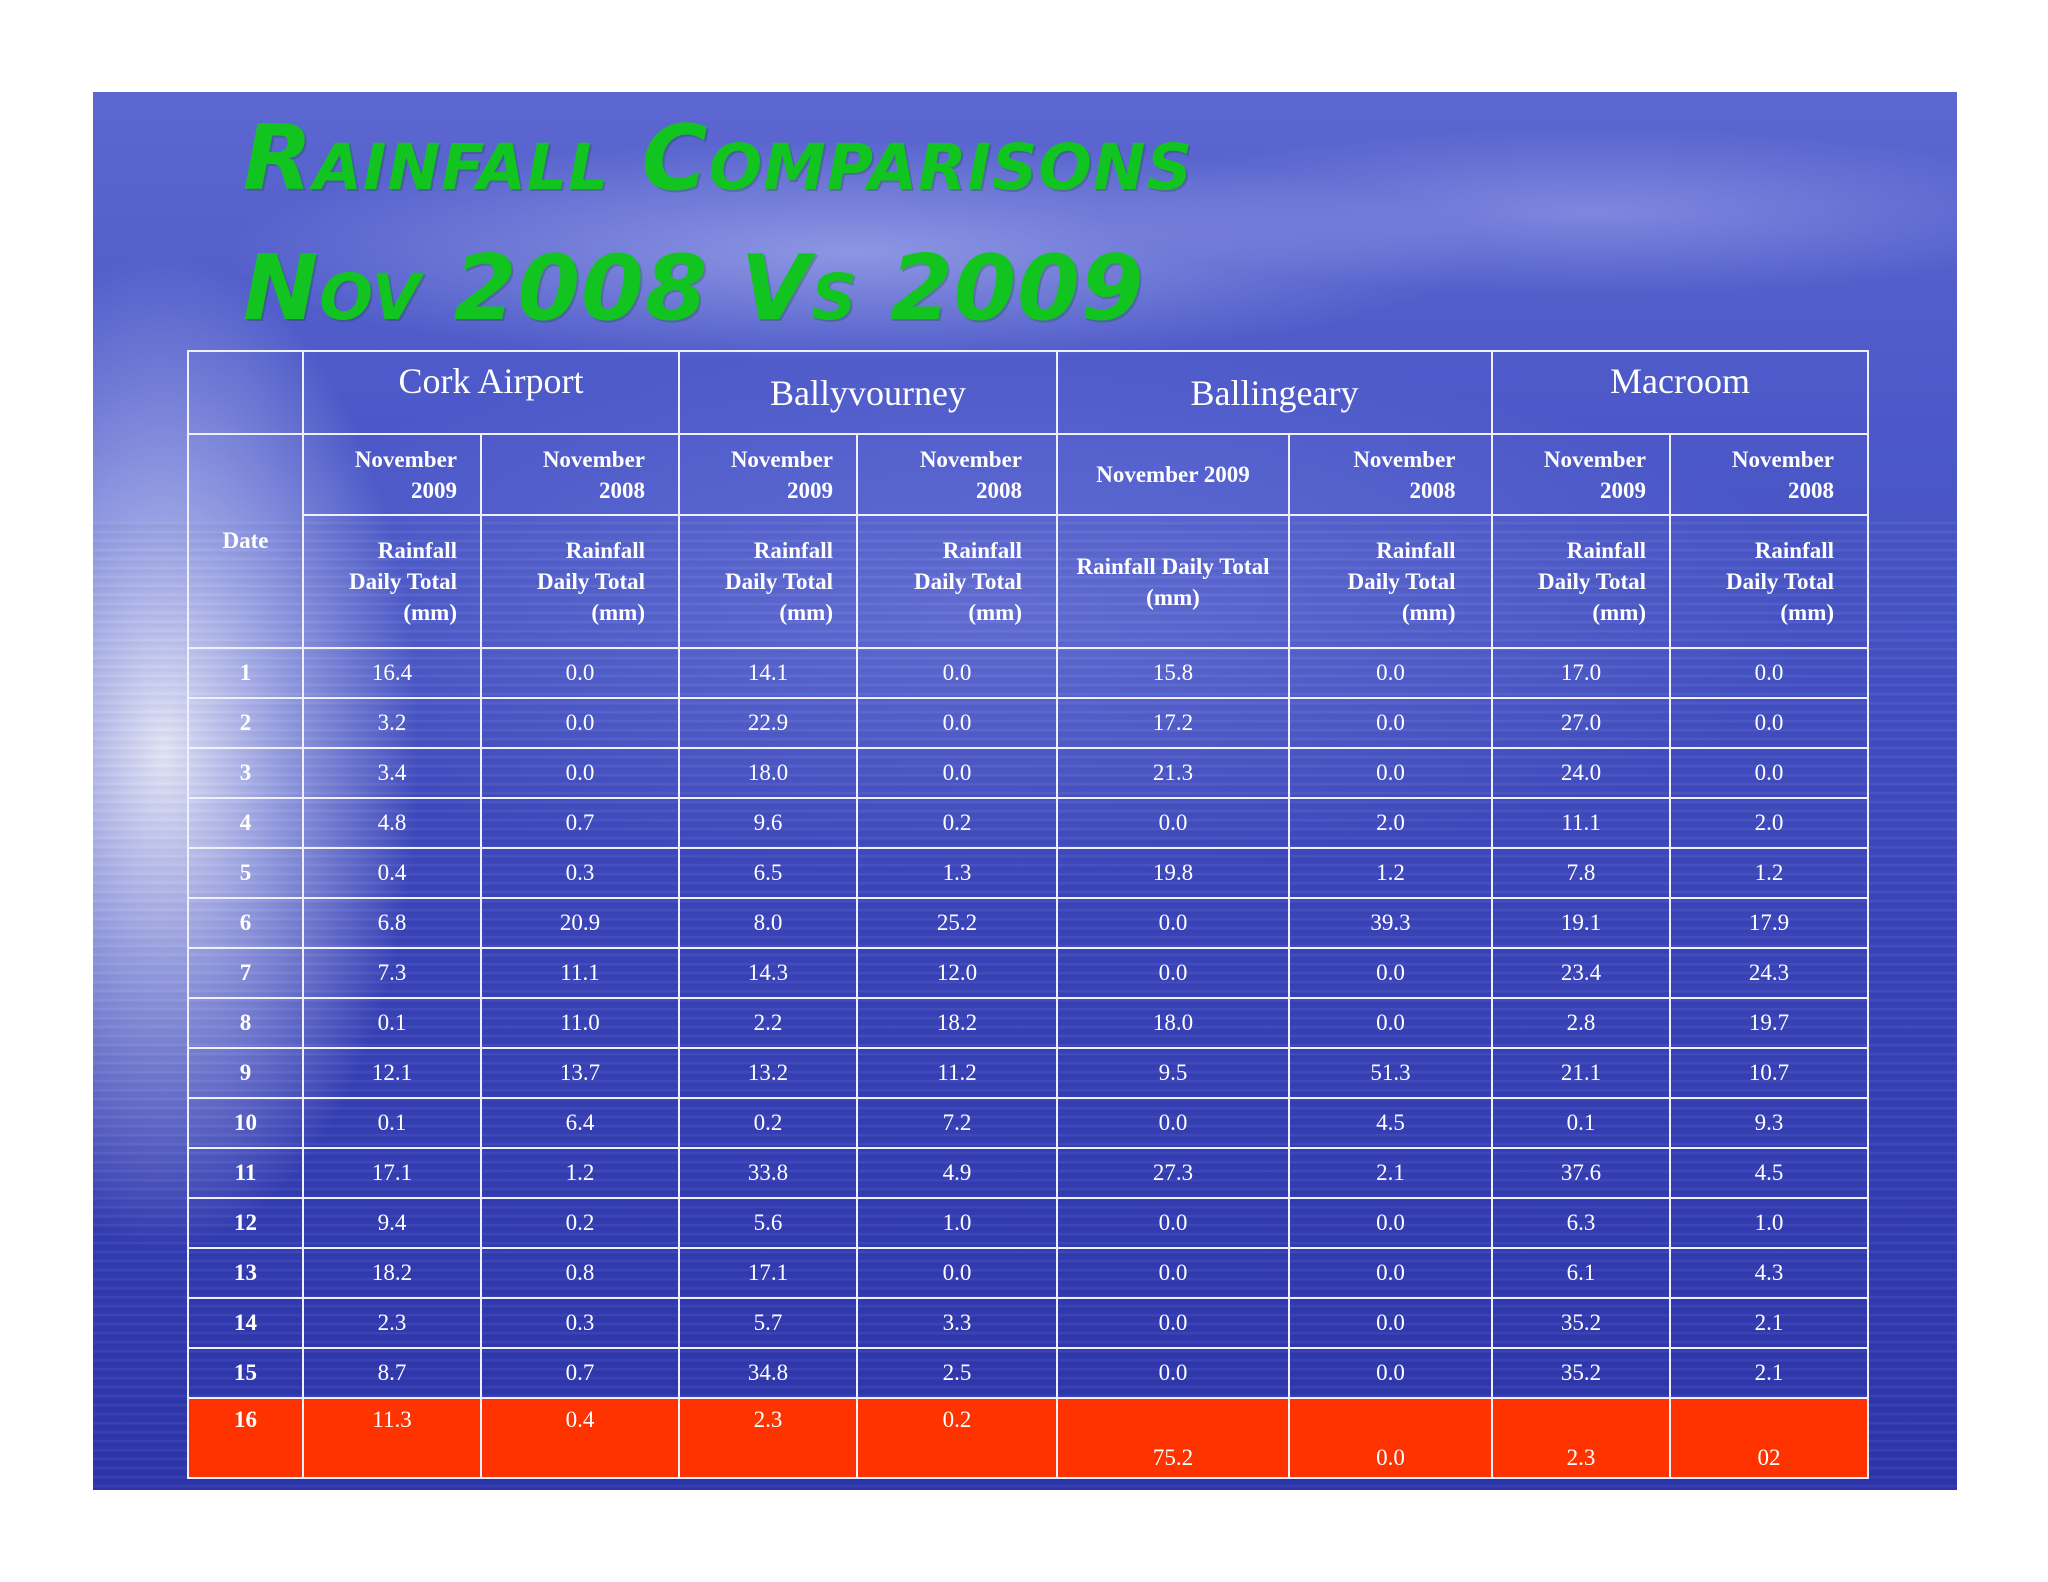  I want to click on rainfall-cell-macroom-2008: 1.2, so click(1769, 873).